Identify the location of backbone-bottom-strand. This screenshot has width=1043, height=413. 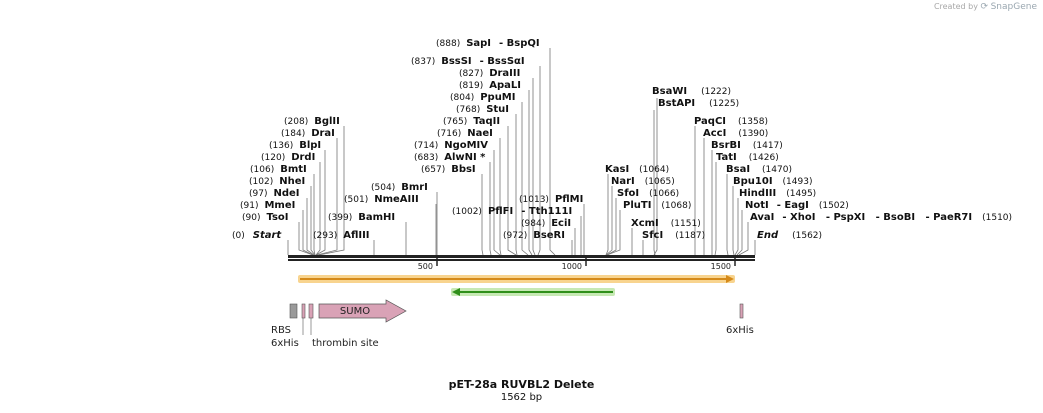
(521, 260).